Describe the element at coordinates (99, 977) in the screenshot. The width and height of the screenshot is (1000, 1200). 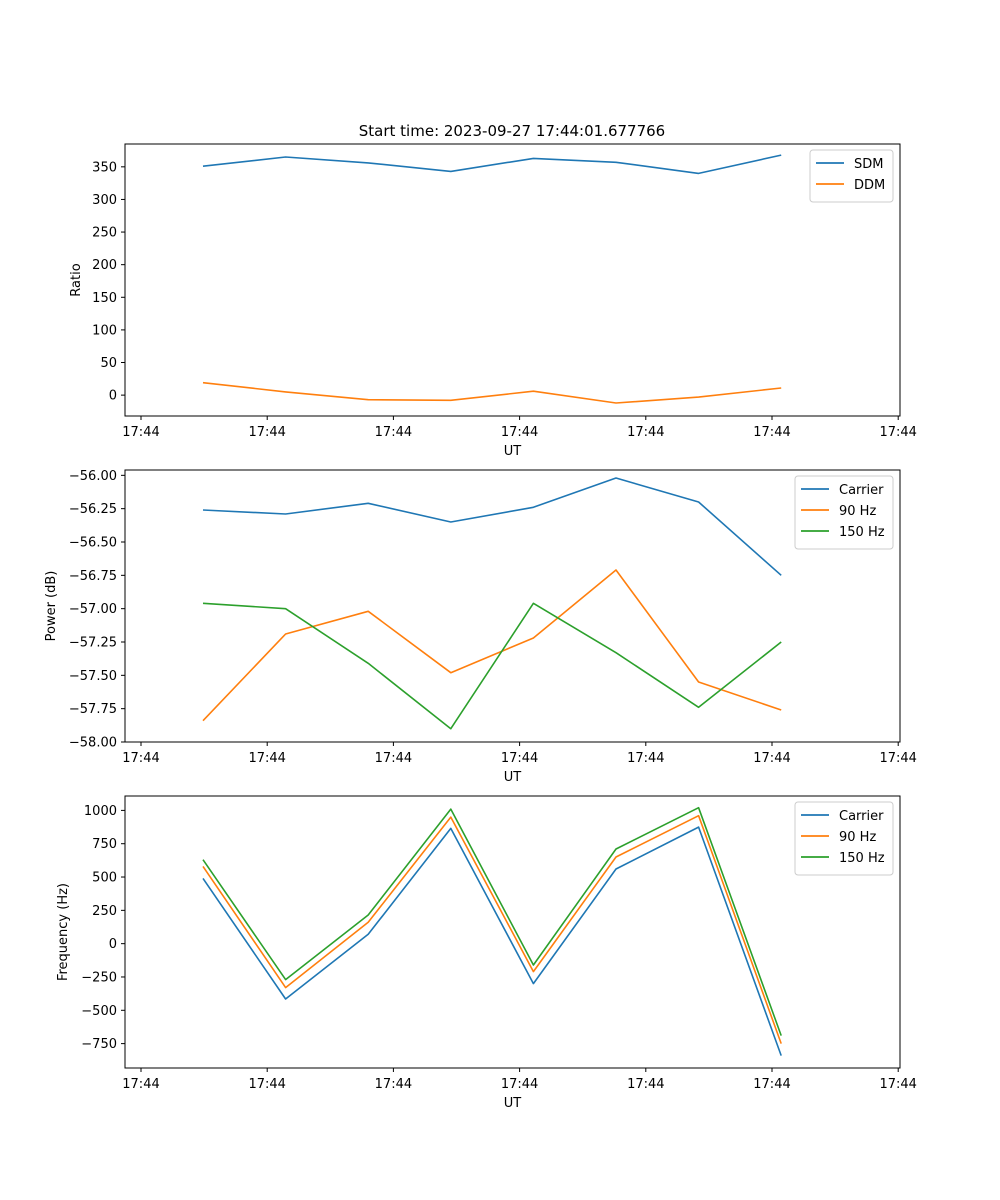
I see `y-tick-label: −250` at that location.